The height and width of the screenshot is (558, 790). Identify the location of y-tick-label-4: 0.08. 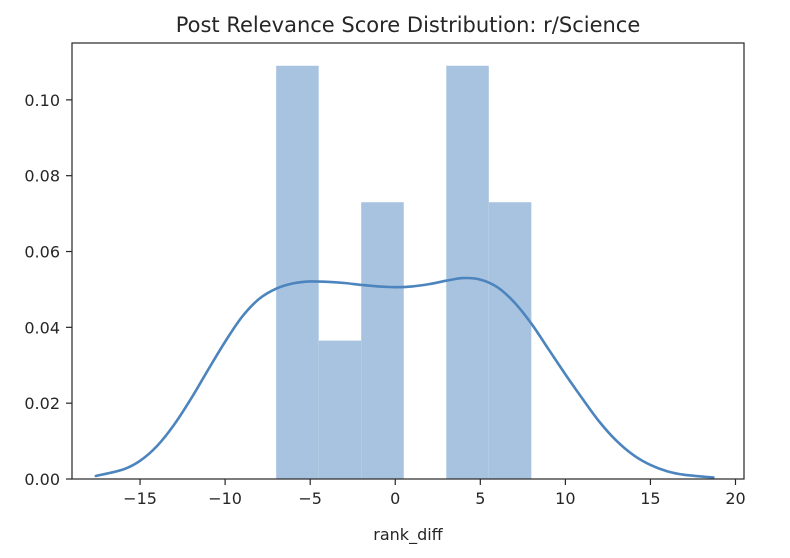
(42, 176).